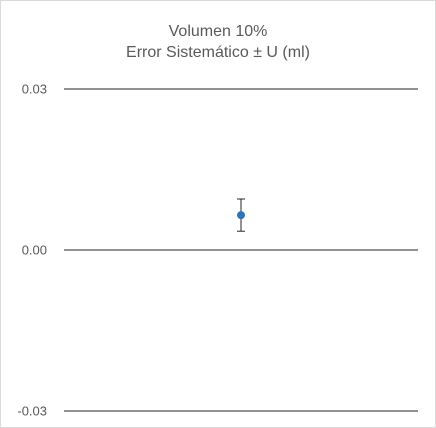 This screenshot has width=436, height=428. Describe the element at coordinates (218, 31) in the screenshot. I see `chart-title-line1: Volumen 10%` at that location.